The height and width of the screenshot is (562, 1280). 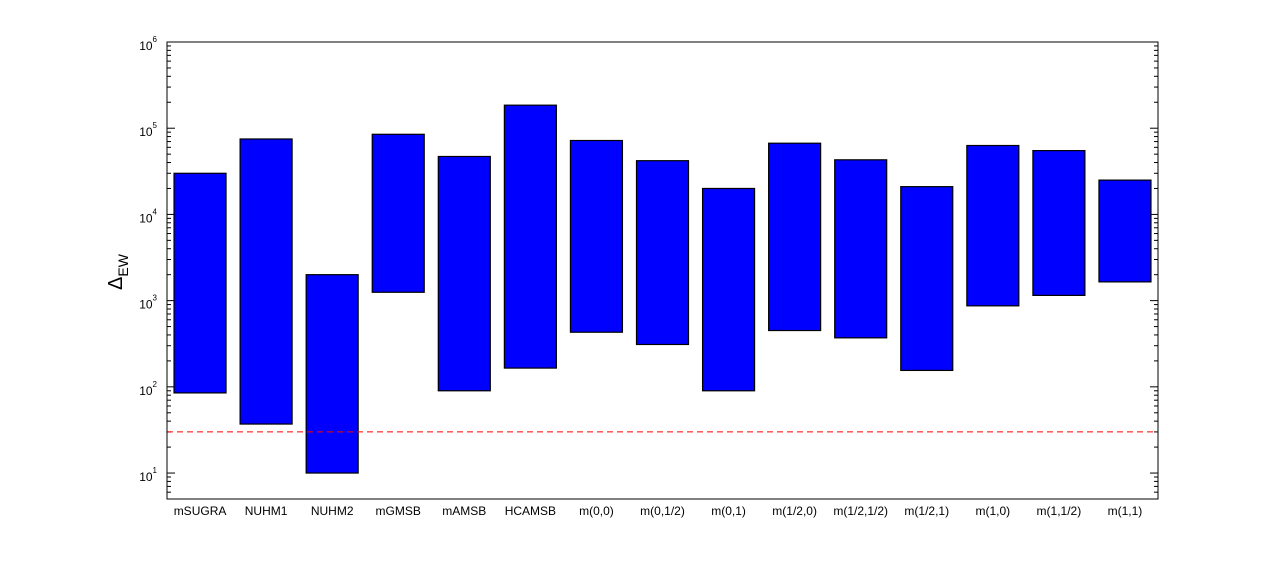 I want to click on x-tick-label: mSUGRA, so click(x=200, y=511).